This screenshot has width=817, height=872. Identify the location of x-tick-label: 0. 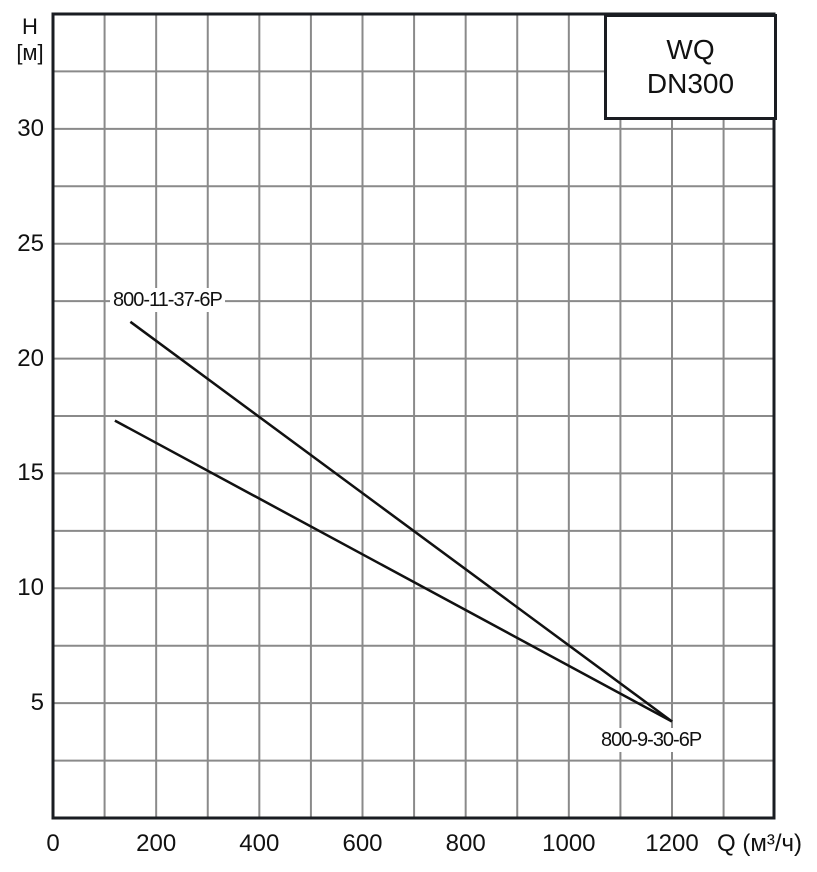
(53, 843).